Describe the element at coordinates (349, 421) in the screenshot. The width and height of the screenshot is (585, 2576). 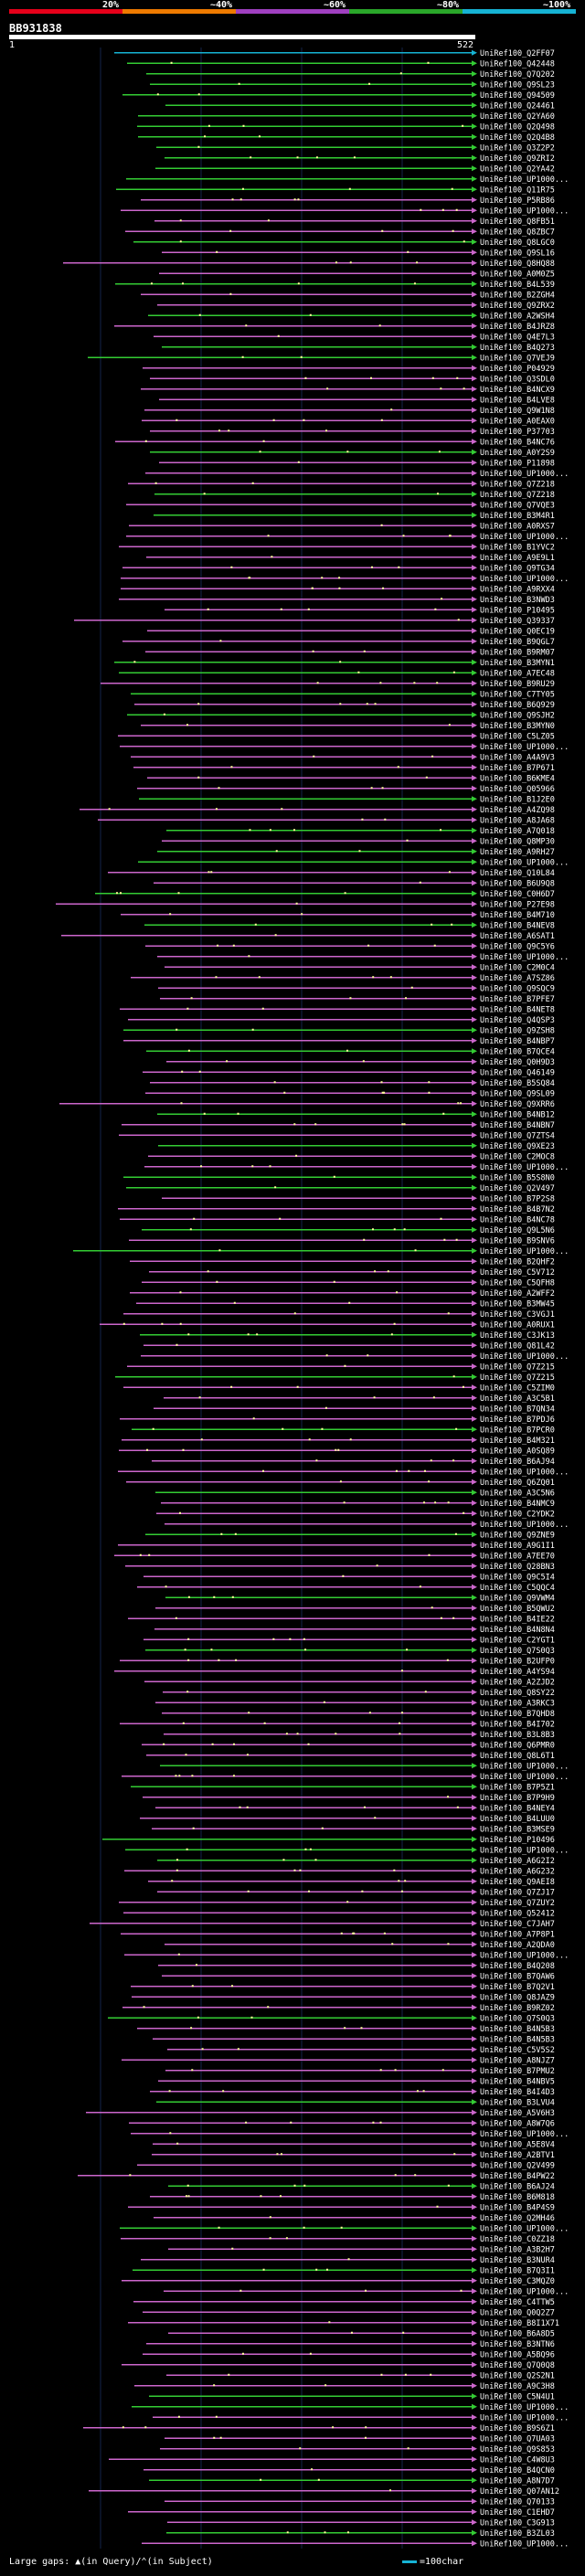
I see `hit-row: UniRef100_A0EAX0` at that location.